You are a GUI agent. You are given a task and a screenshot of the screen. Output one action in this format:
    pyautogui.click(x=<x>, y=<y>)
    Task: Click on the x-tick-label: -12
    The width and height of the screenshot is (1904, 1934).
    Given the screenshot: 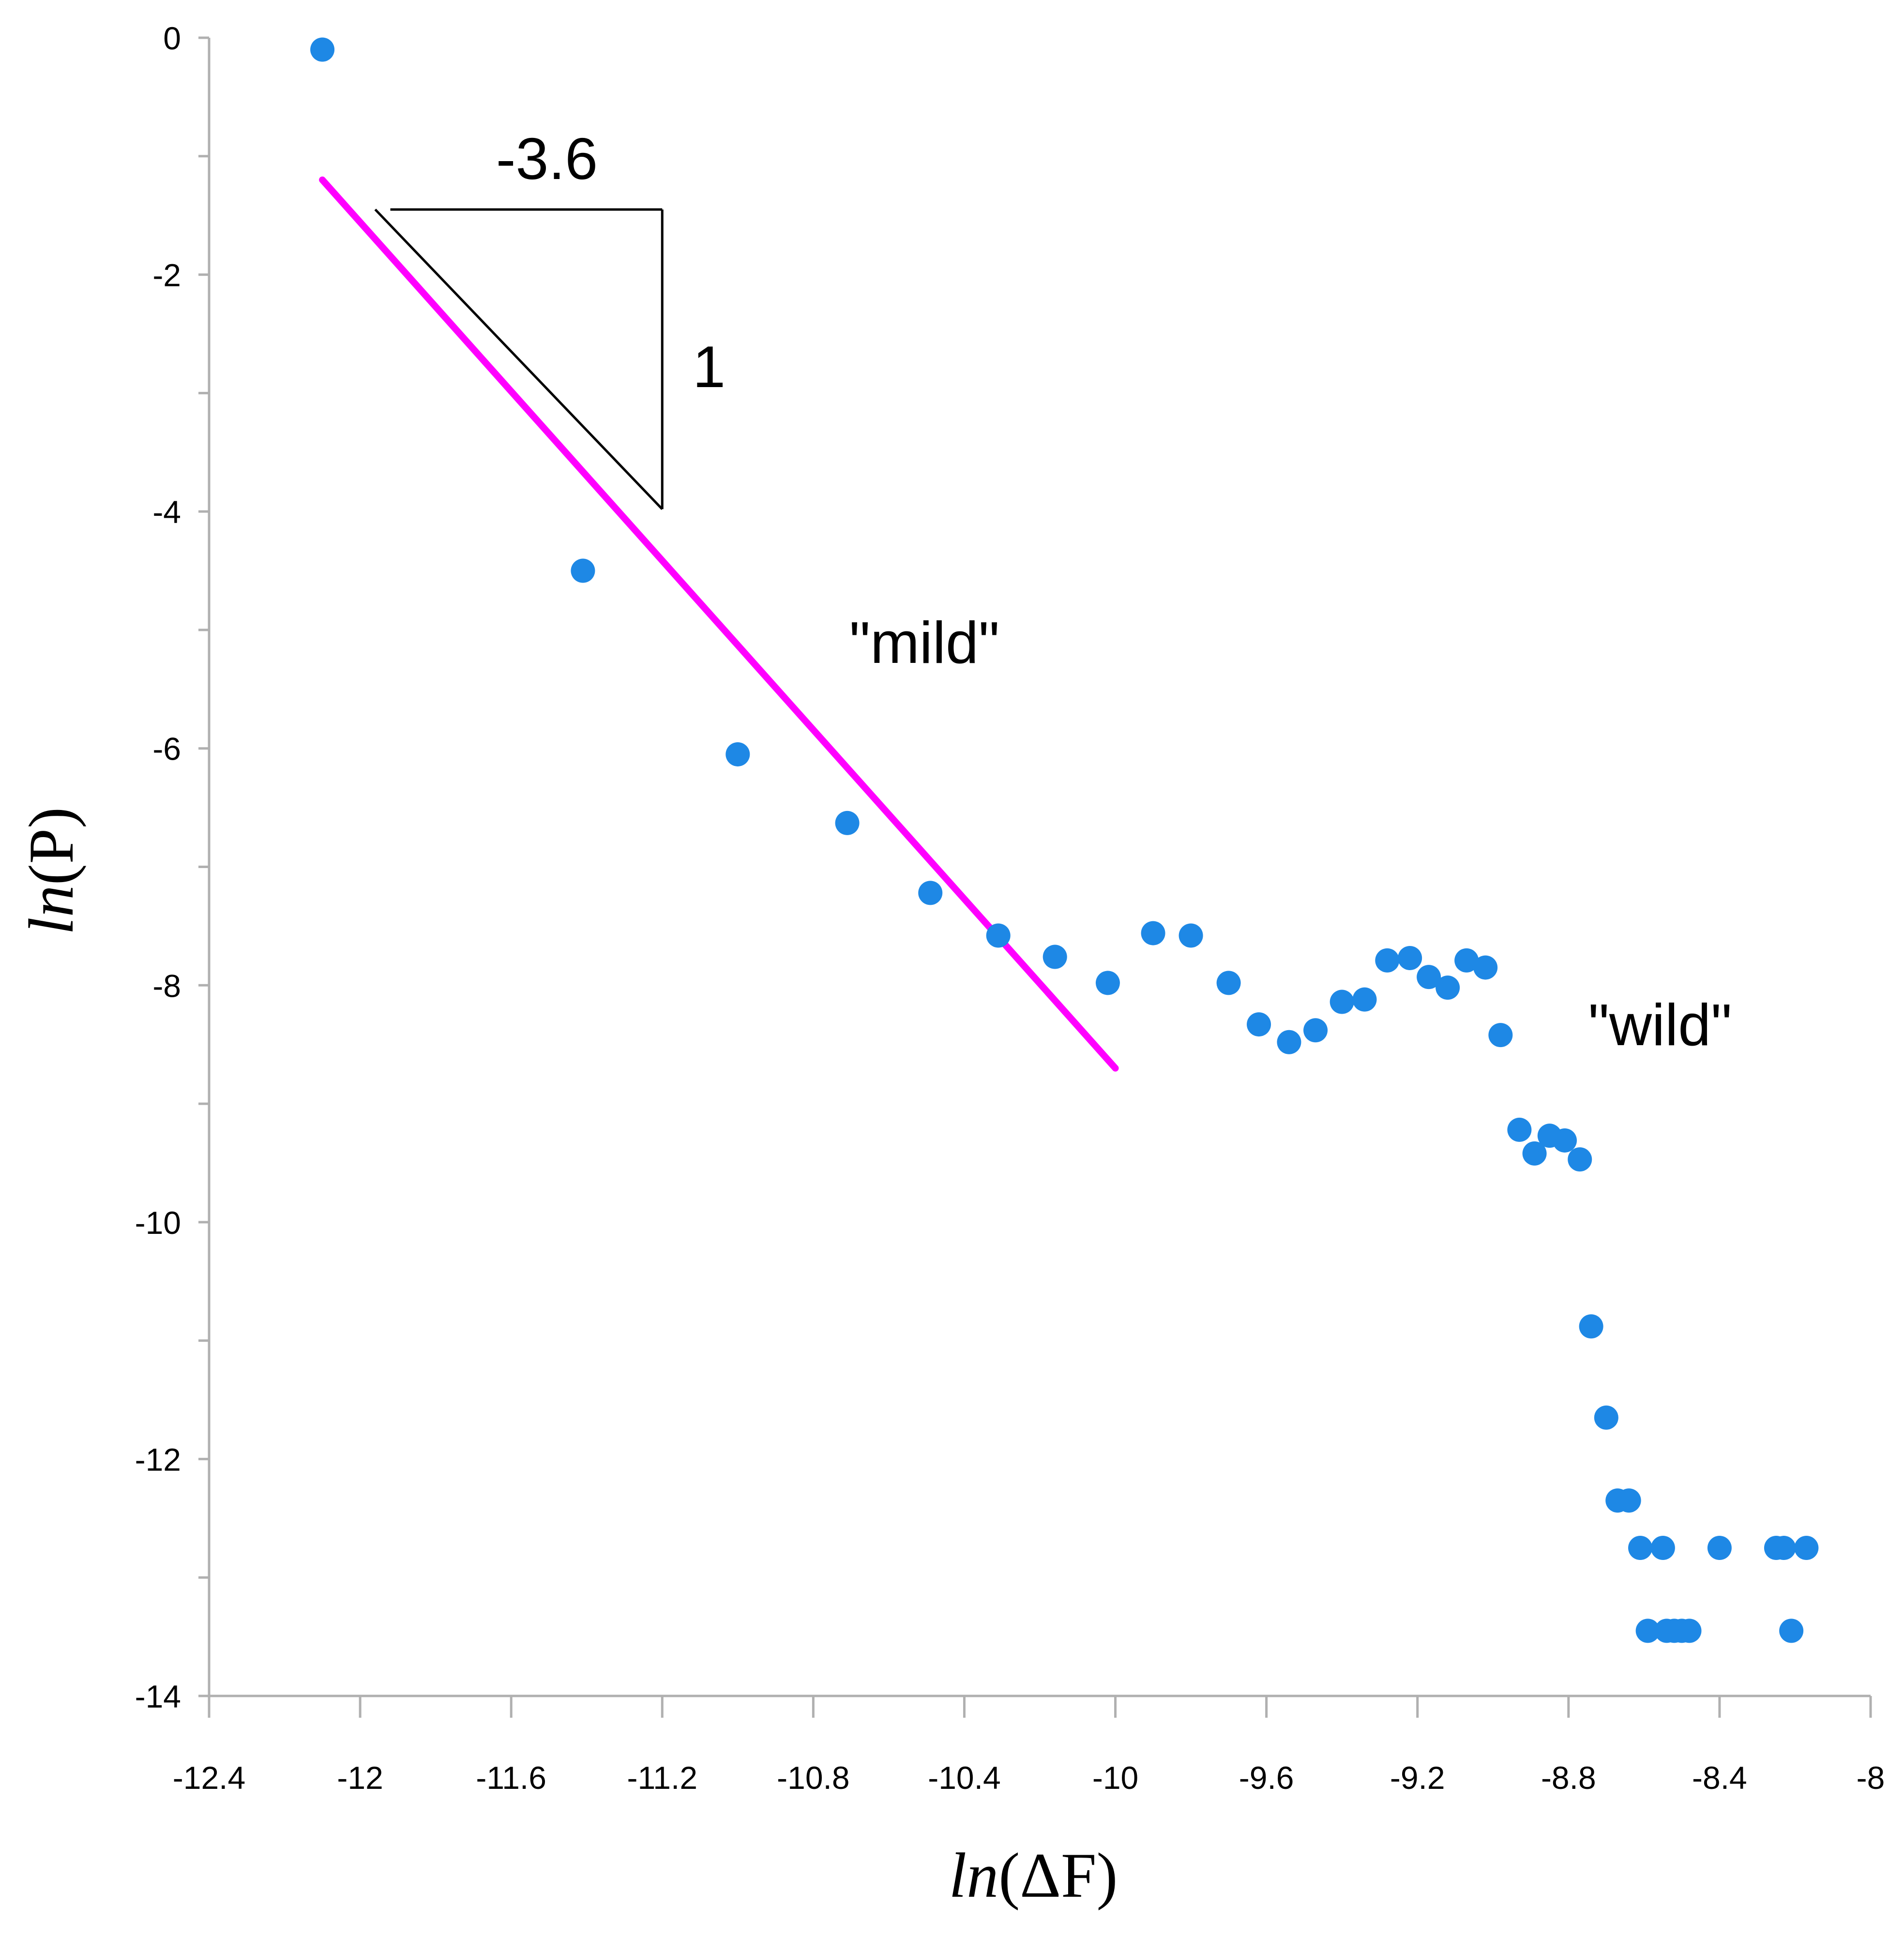 What is the action you would take?
    pyautogui.click(x=360, y=1778)
    